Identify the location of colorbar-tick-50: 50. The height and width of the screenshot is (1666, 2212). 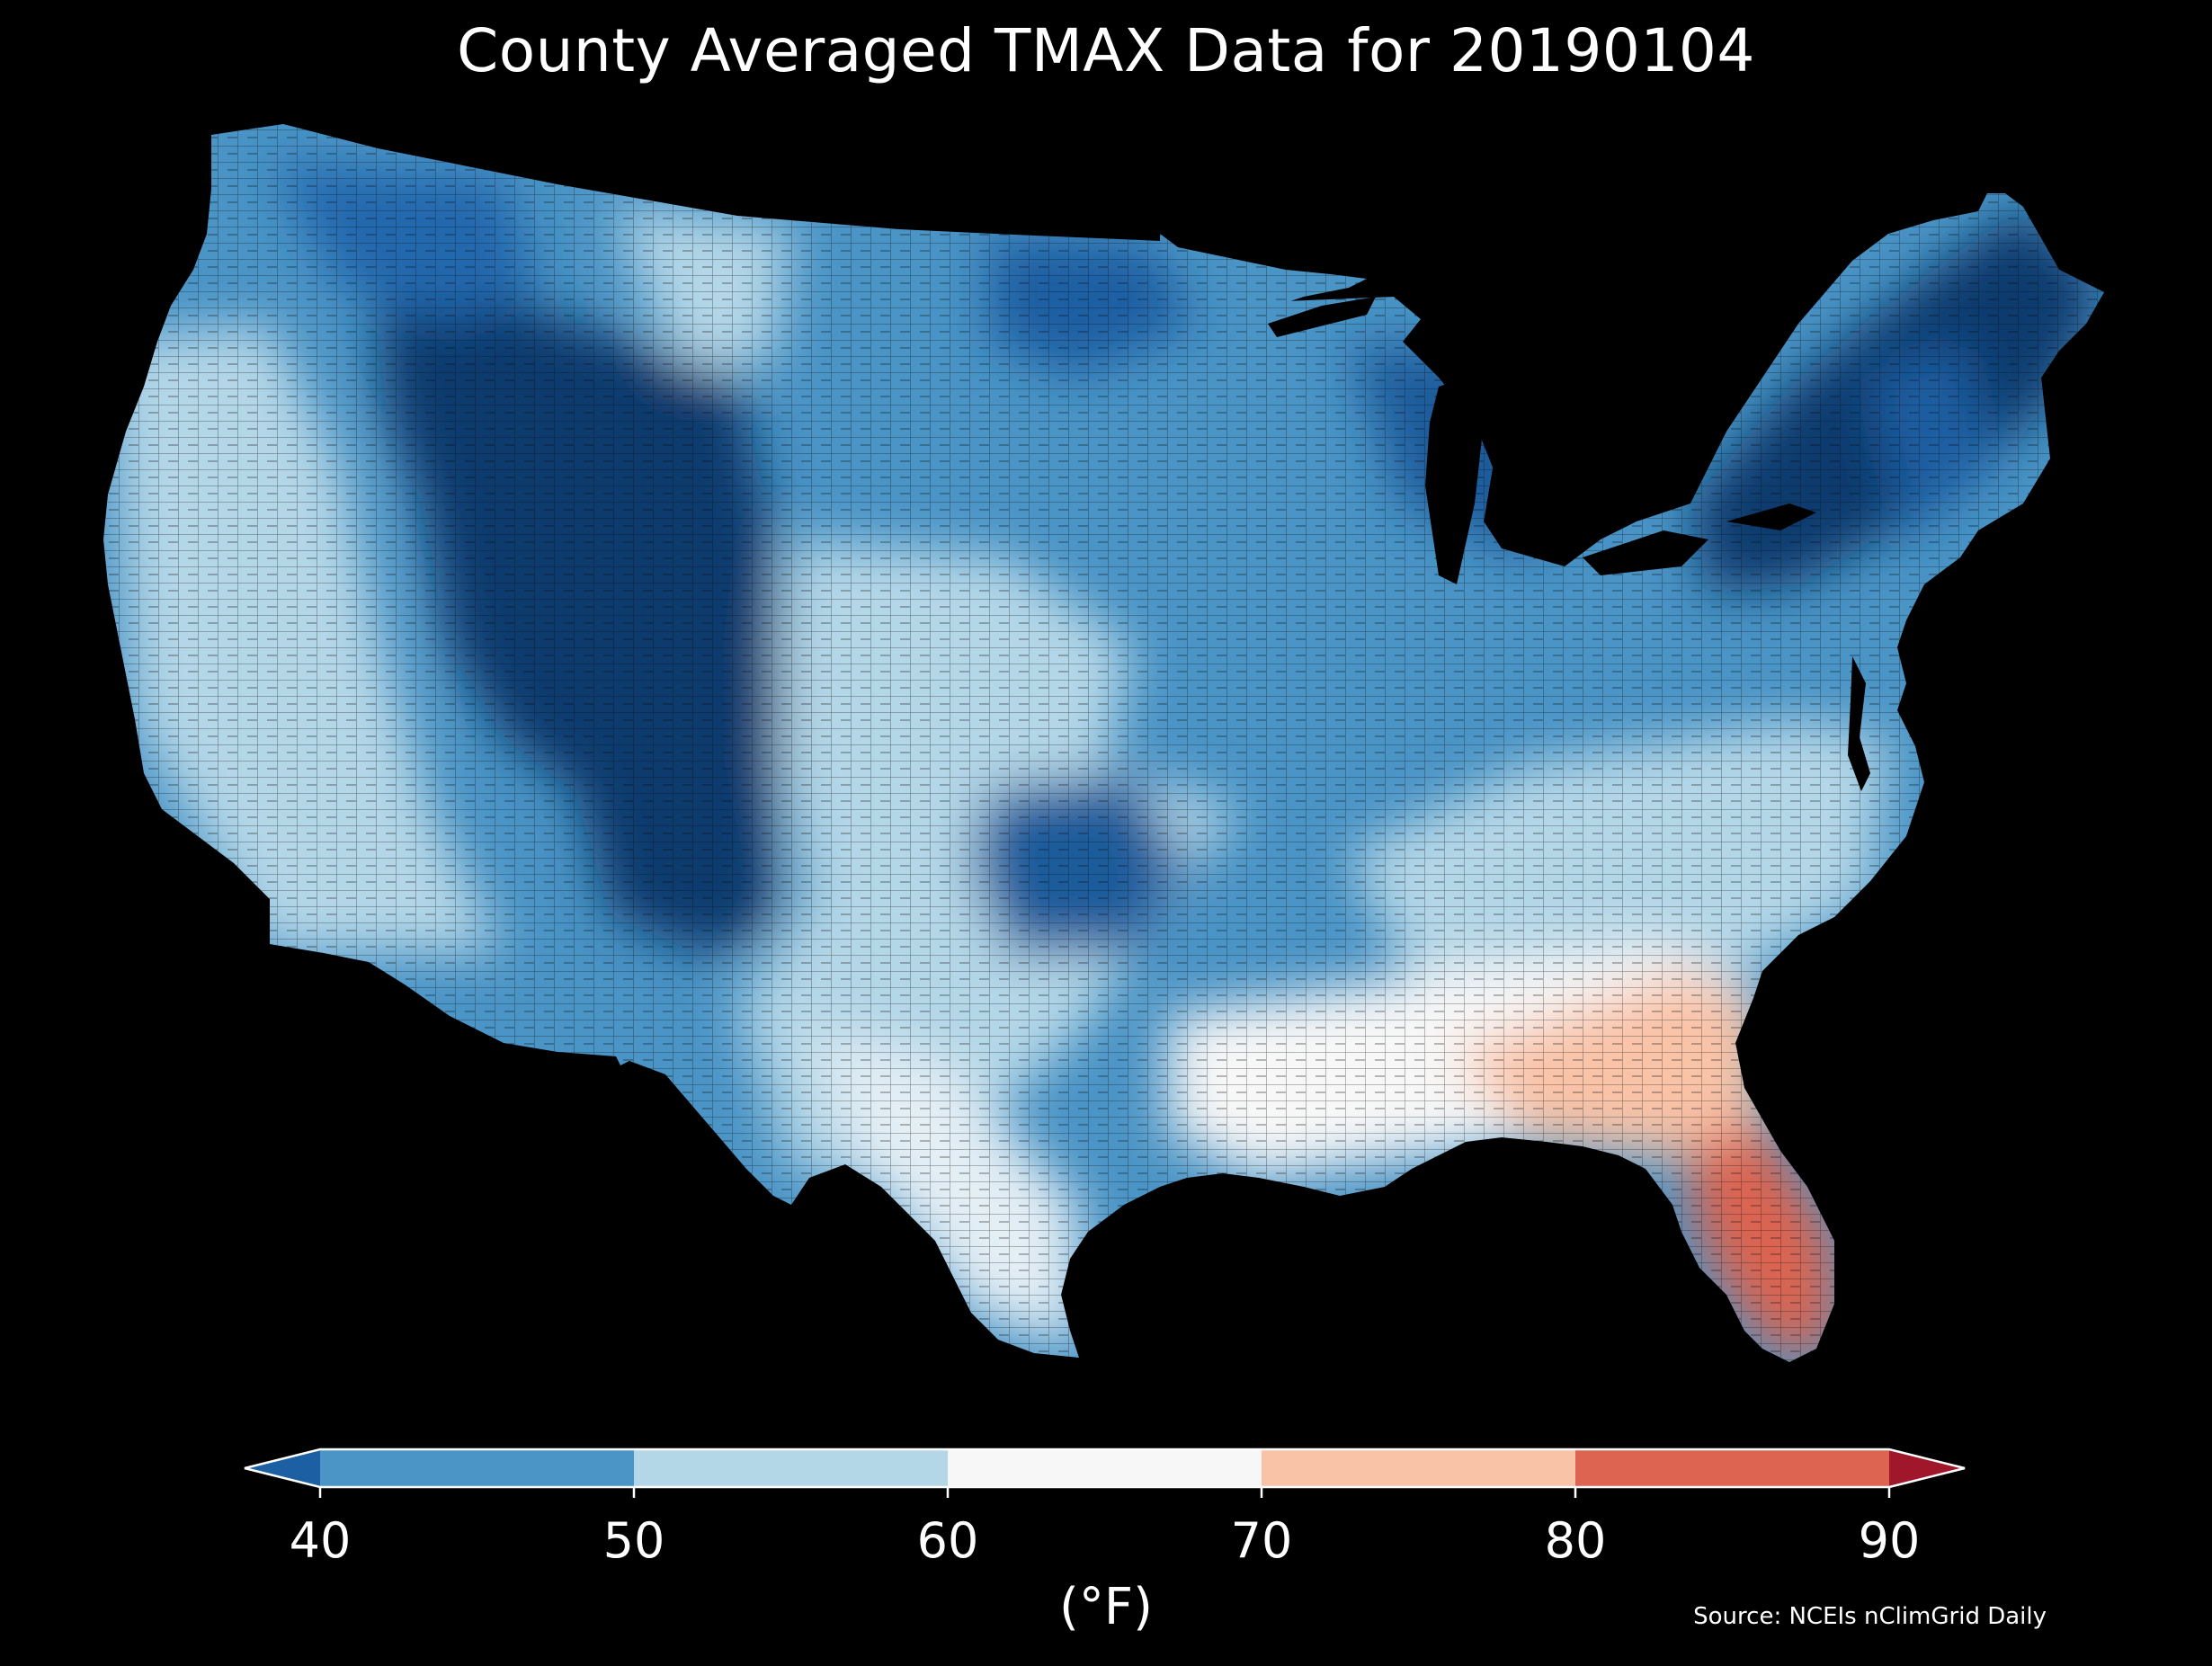
(633, 1540).